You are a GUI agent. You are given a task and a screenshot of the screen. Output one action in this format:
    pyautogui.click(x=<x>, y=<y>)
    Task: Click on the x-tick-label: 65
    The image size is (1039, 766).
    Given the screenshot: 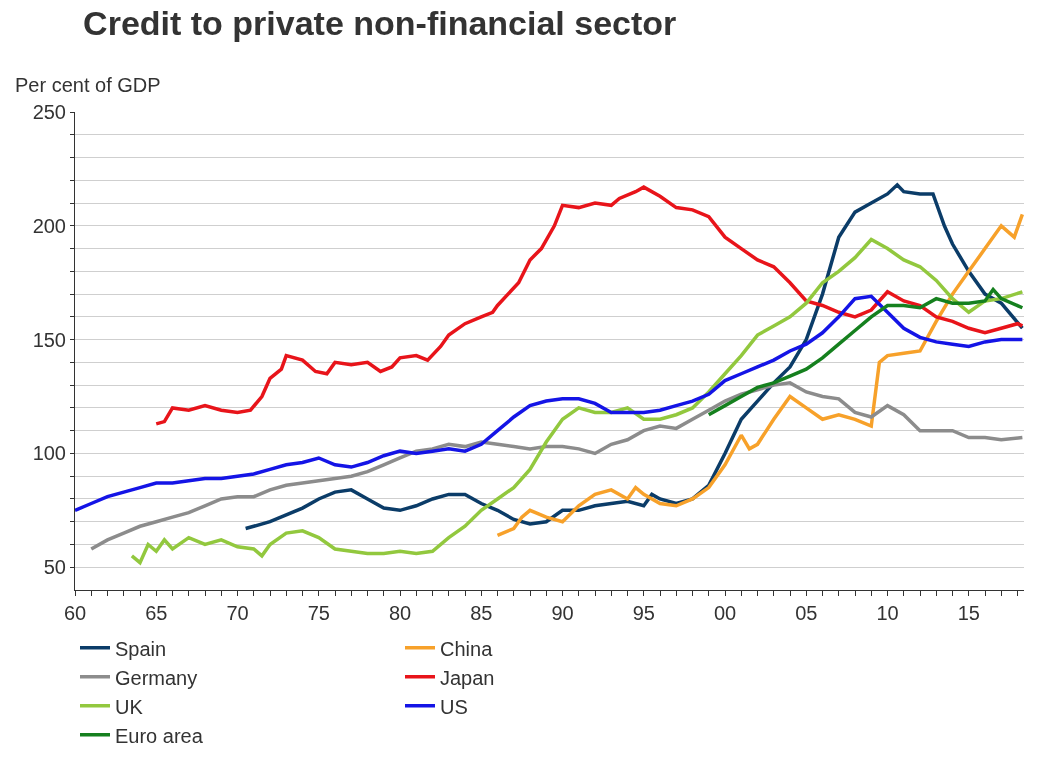 What is the action you would take?
    pyautogui.click(x=156, y=613)
    